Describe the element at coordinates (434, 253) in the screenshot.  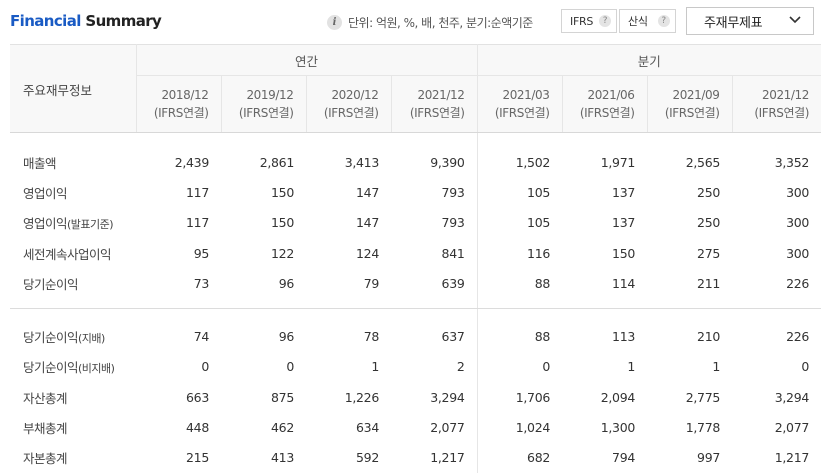
I see `table-cell: 841` at that location.